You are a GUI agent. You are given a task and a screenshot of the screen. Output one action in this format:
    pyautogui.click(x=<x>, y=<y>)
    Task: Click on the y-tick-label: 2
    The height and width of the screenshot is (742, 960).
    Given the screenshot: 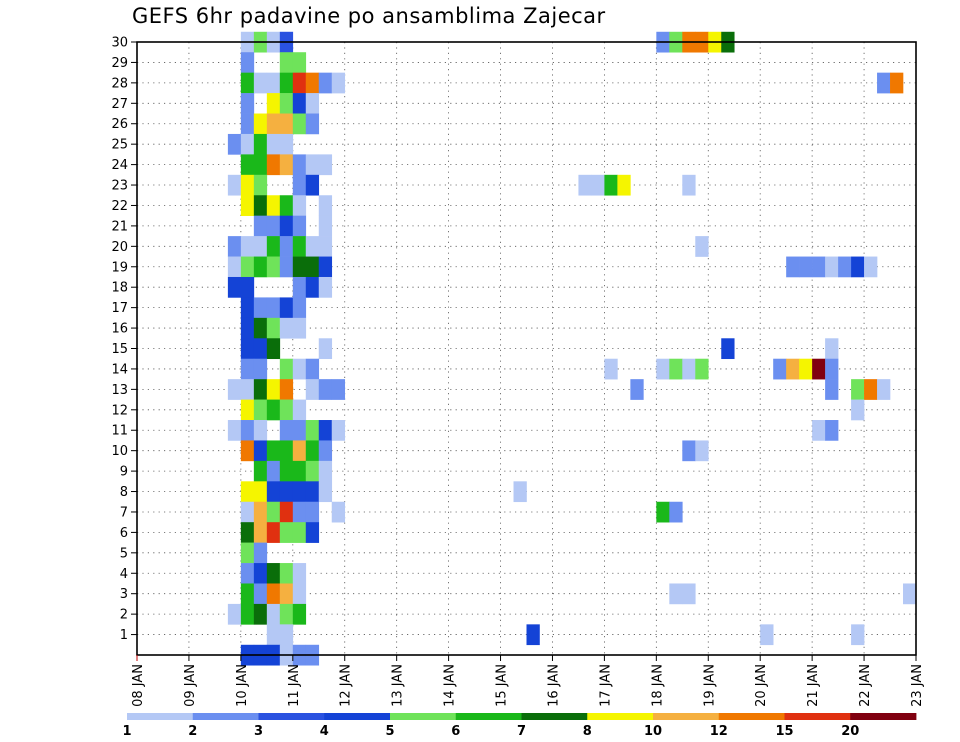 What is the action you would take?
    pyautogui.click(x=124, y=615)
    